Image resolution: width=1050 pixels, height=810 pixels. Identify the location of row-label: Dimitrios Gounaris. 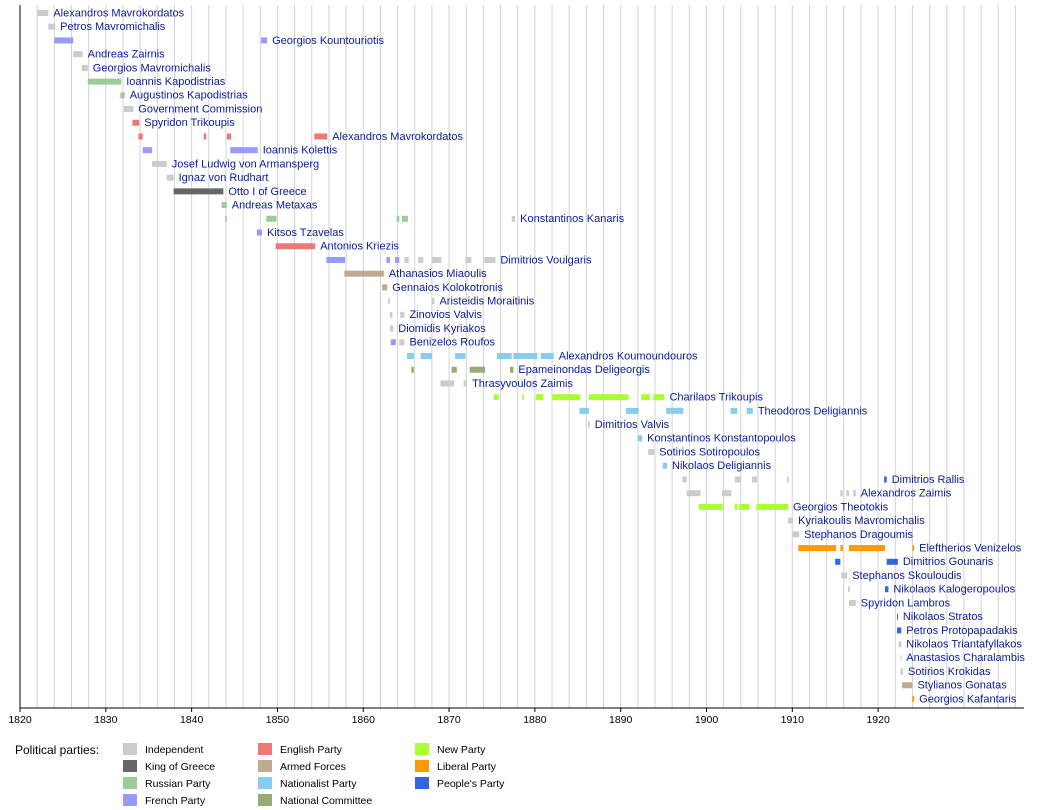
(948, 562).